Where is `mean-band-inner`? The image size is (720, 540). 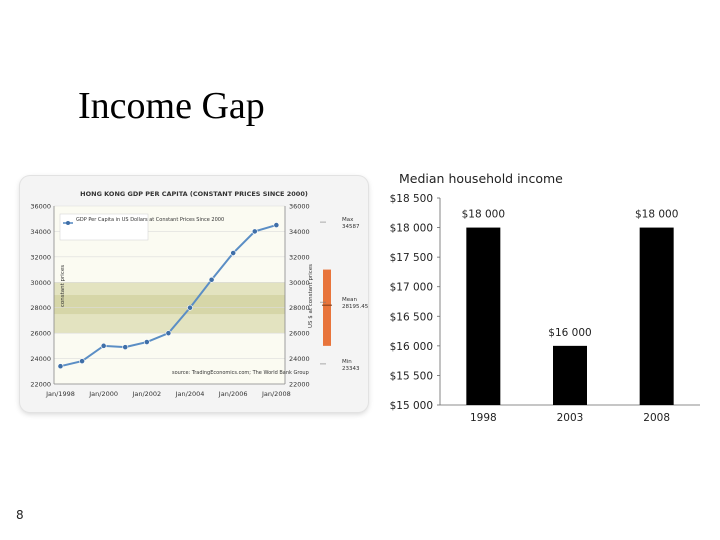 mean-band-inner is located at coordinates (169, 305).